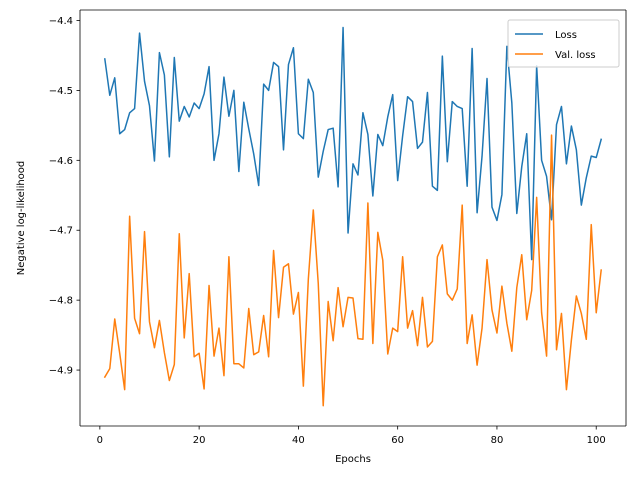 The height and width of the screenshot is (480, 640). Describe the element at coordinates (61, 371) in the screenshot. I see `y-tick-label: −4.9` at that location.